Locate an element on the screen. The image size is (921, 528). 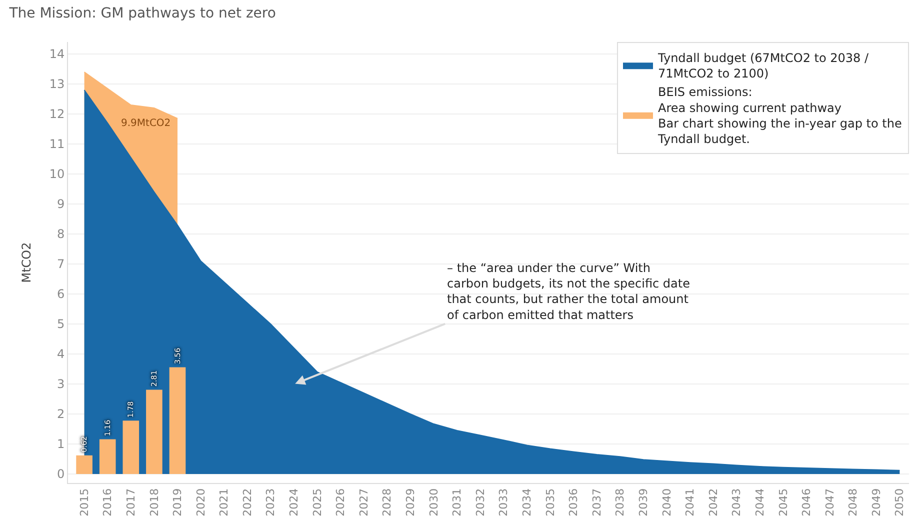
y-tick-label: 5 is located at coordinates (60, 324).